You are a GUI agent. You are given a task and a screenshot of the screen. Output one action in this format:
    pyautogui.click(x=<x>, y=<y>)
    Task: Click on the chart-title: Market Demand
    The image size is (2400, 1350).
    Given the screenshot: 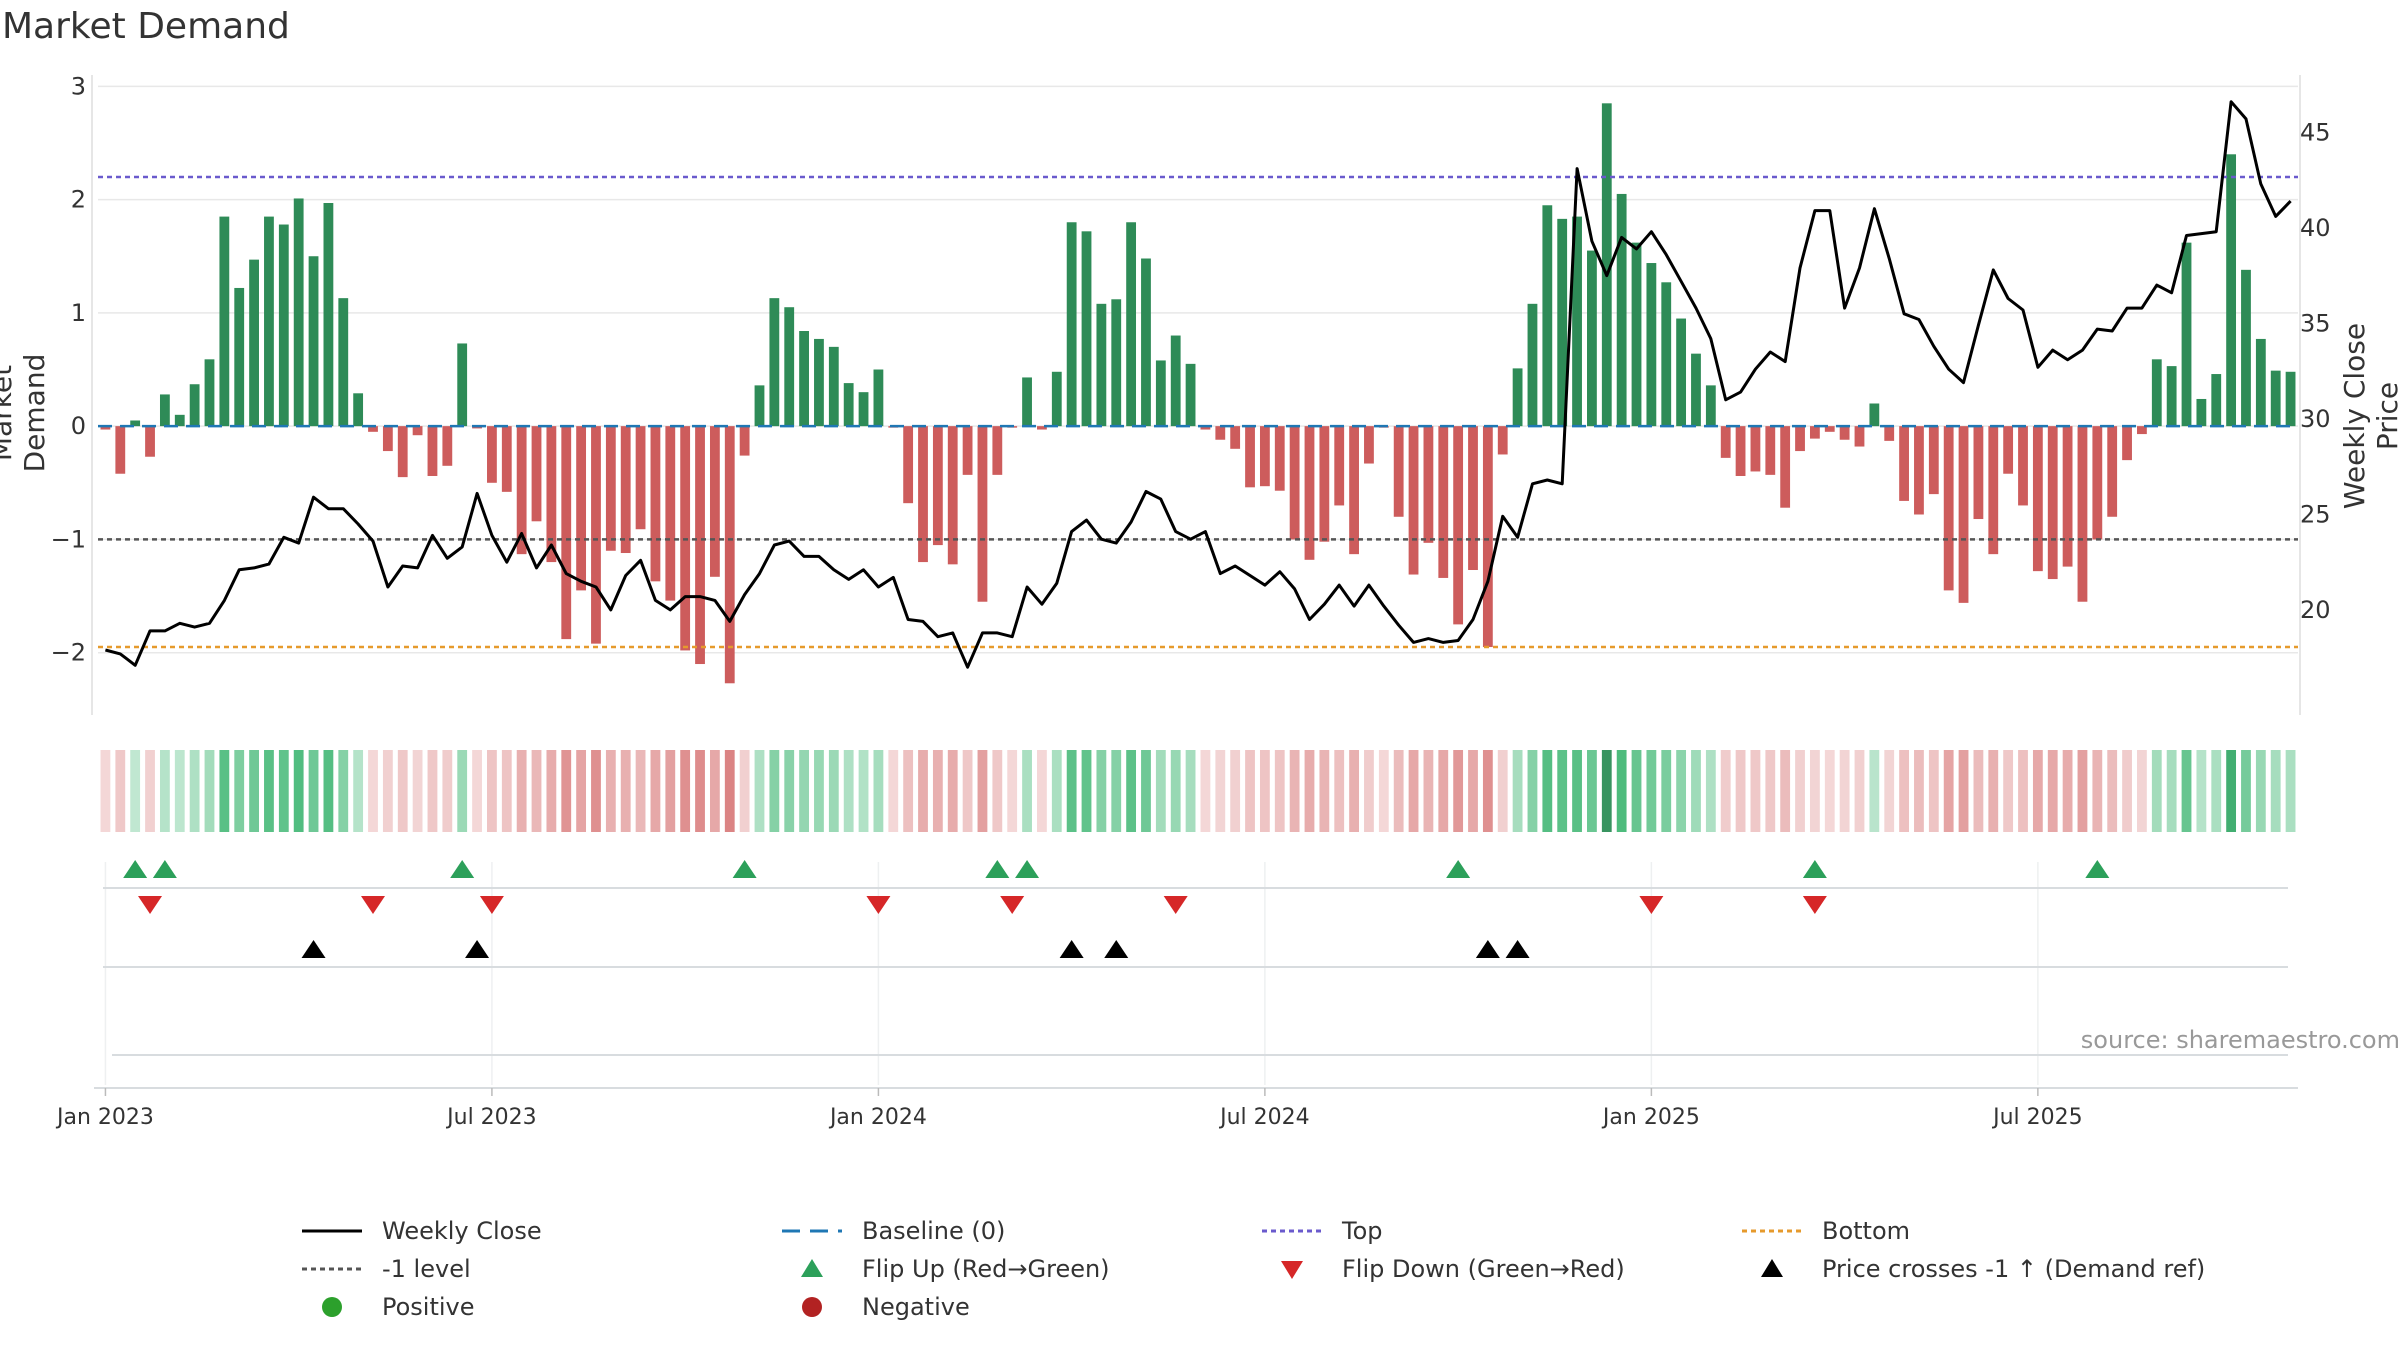 What is the action you would take?
    pyautogui.click(x=146, y=26)
    